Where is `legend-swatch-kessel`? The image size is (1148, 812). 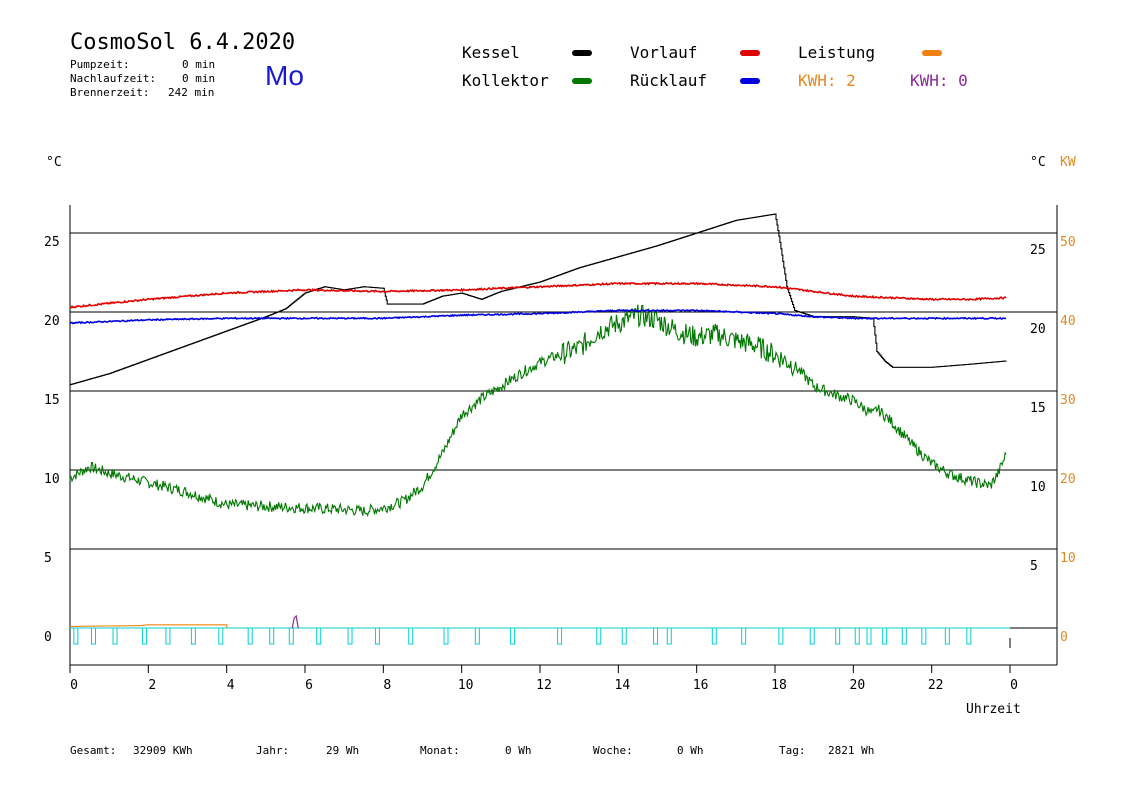
legend-swatch-kessel is located at coordinates (582, 53).